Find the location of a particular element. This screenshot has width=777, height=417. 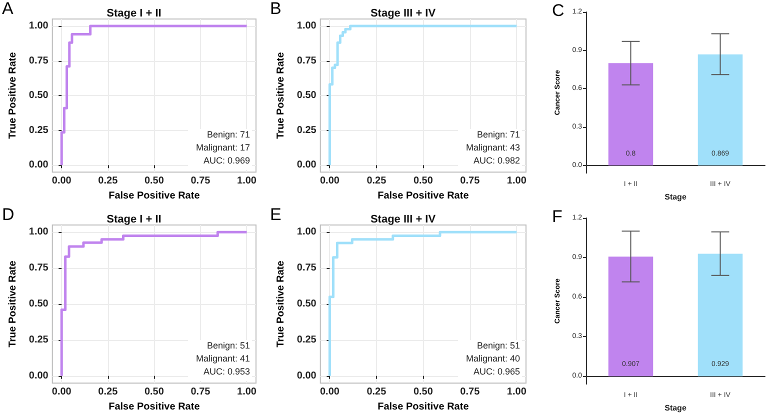

text: B is located at coordinates (276, 9).